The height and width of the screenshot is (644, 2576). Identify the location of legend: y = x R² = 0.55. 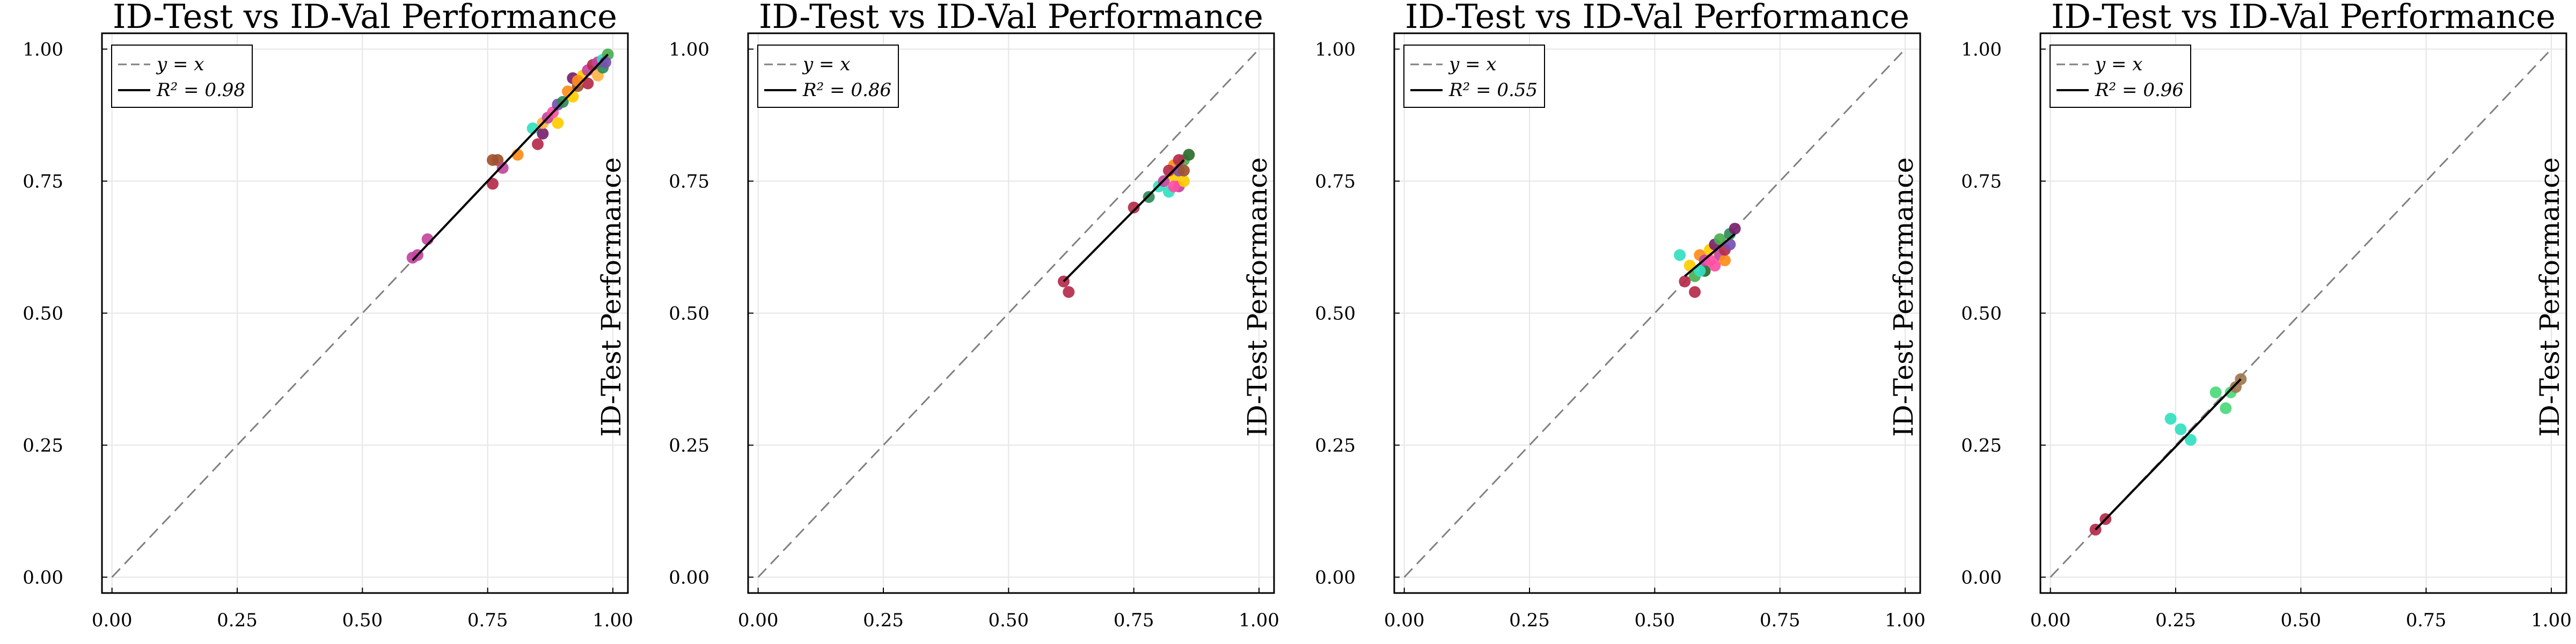
(1474, 76).